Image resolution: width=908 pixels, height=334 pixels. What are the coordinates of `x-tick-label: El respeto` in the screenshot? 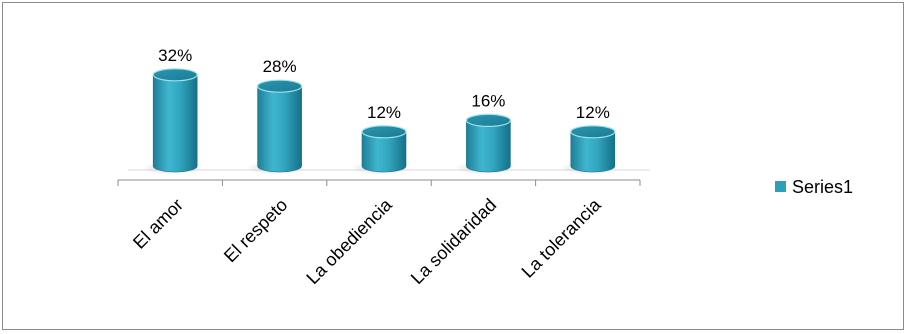 It's located at (255, 230).